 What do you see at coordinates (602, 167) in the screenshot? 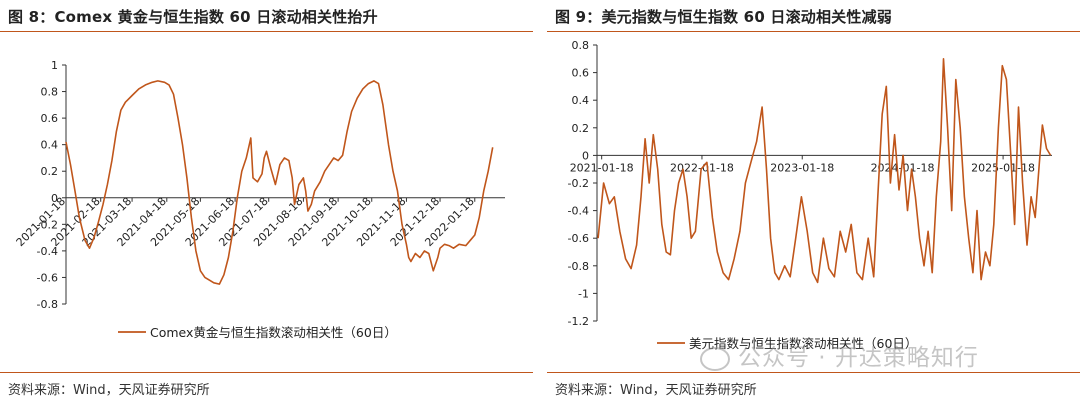
I see `x-tick-label: 2021-01-18` at bounding box center [602, 167].